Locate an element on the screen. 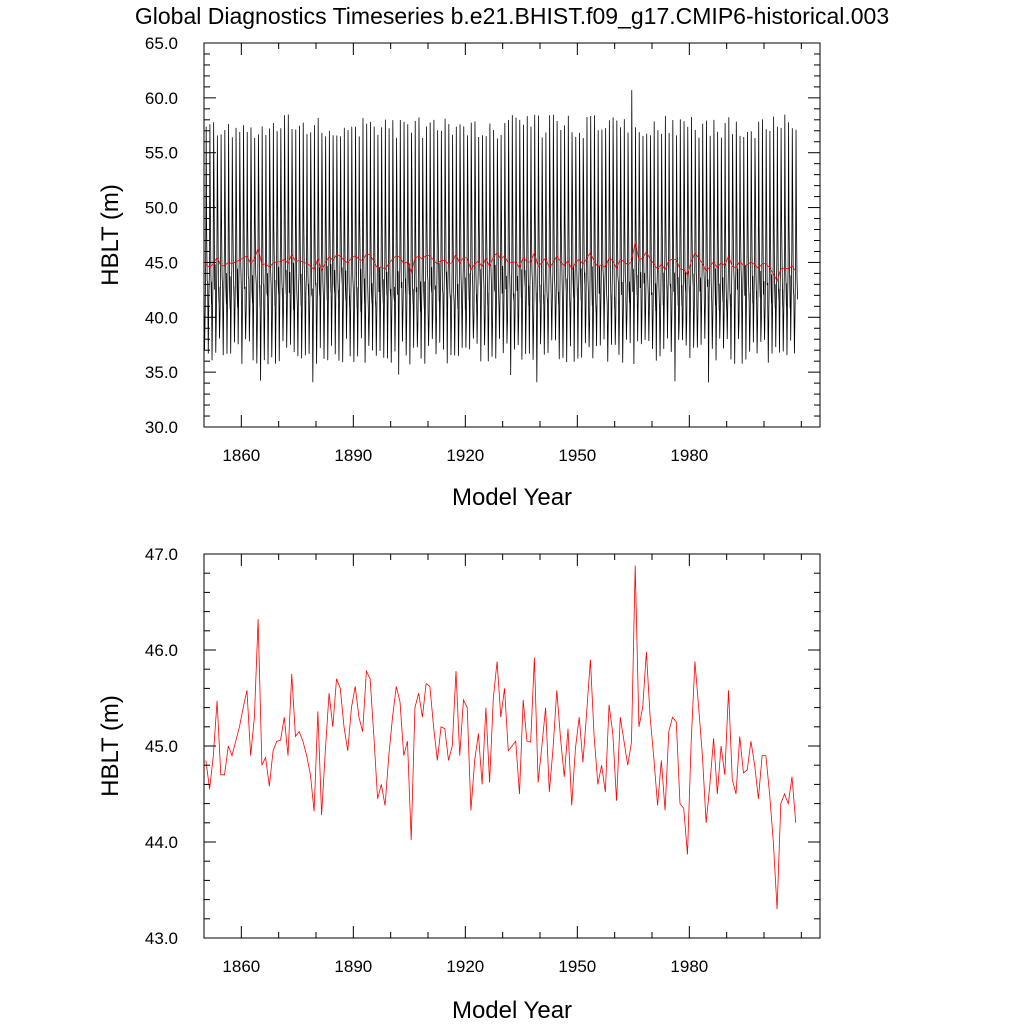 This screenshot has width=1024, height=1024. bottom-x-axis-label: Model Year is located at coordinates (512, 1010).